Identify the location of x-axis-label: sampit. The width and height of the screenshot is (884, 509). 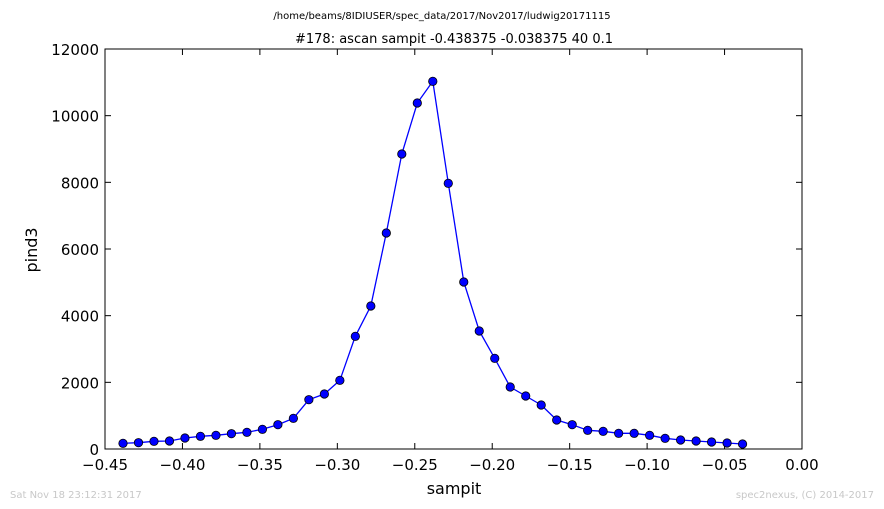
(454, 488).